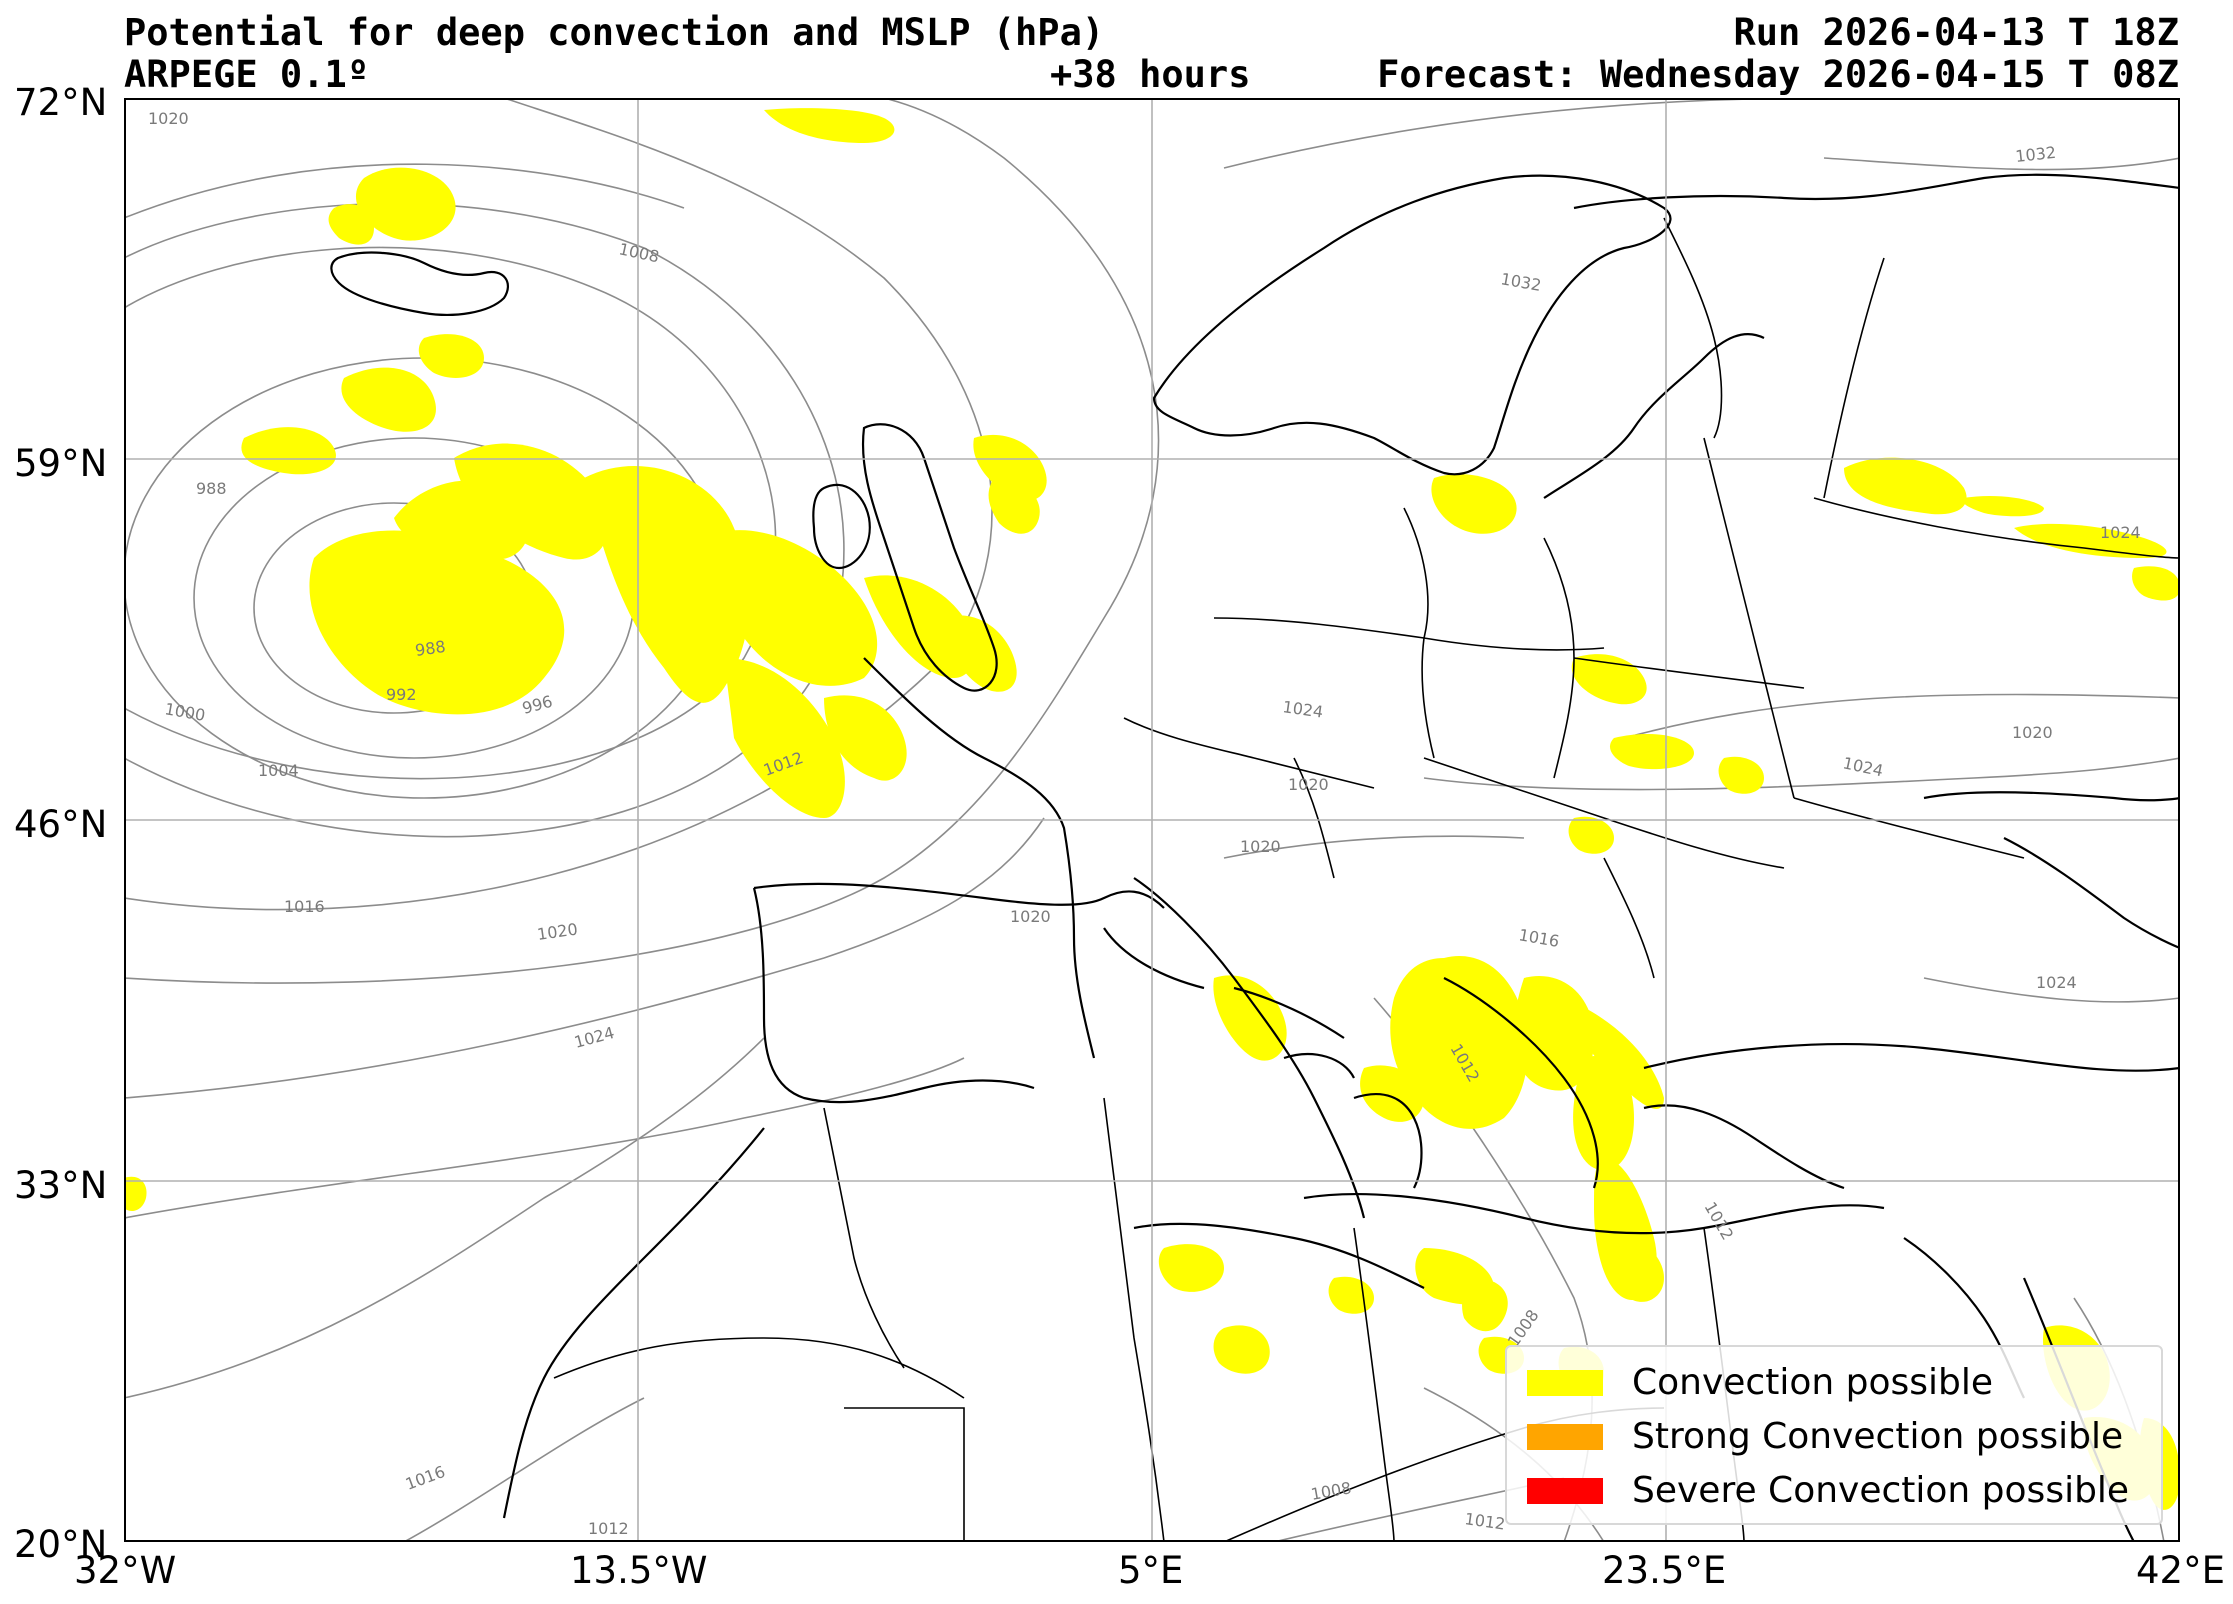 Image resolution: width=2233 pixels, height=1604 pixels. What do you see at coordinates (401, 694) in the screenshot?
I see `isobar-label: 992` at bounding box center [401, 694].